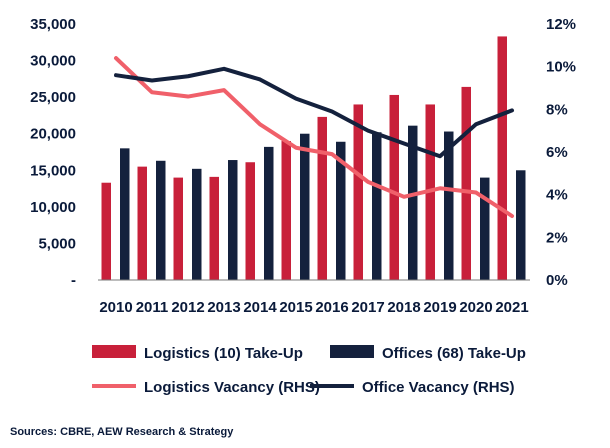  What do you see at coordinates (557, 280) in the screenshot?
I see `right-tick-label: 0%` at bounding box center [557, 280].